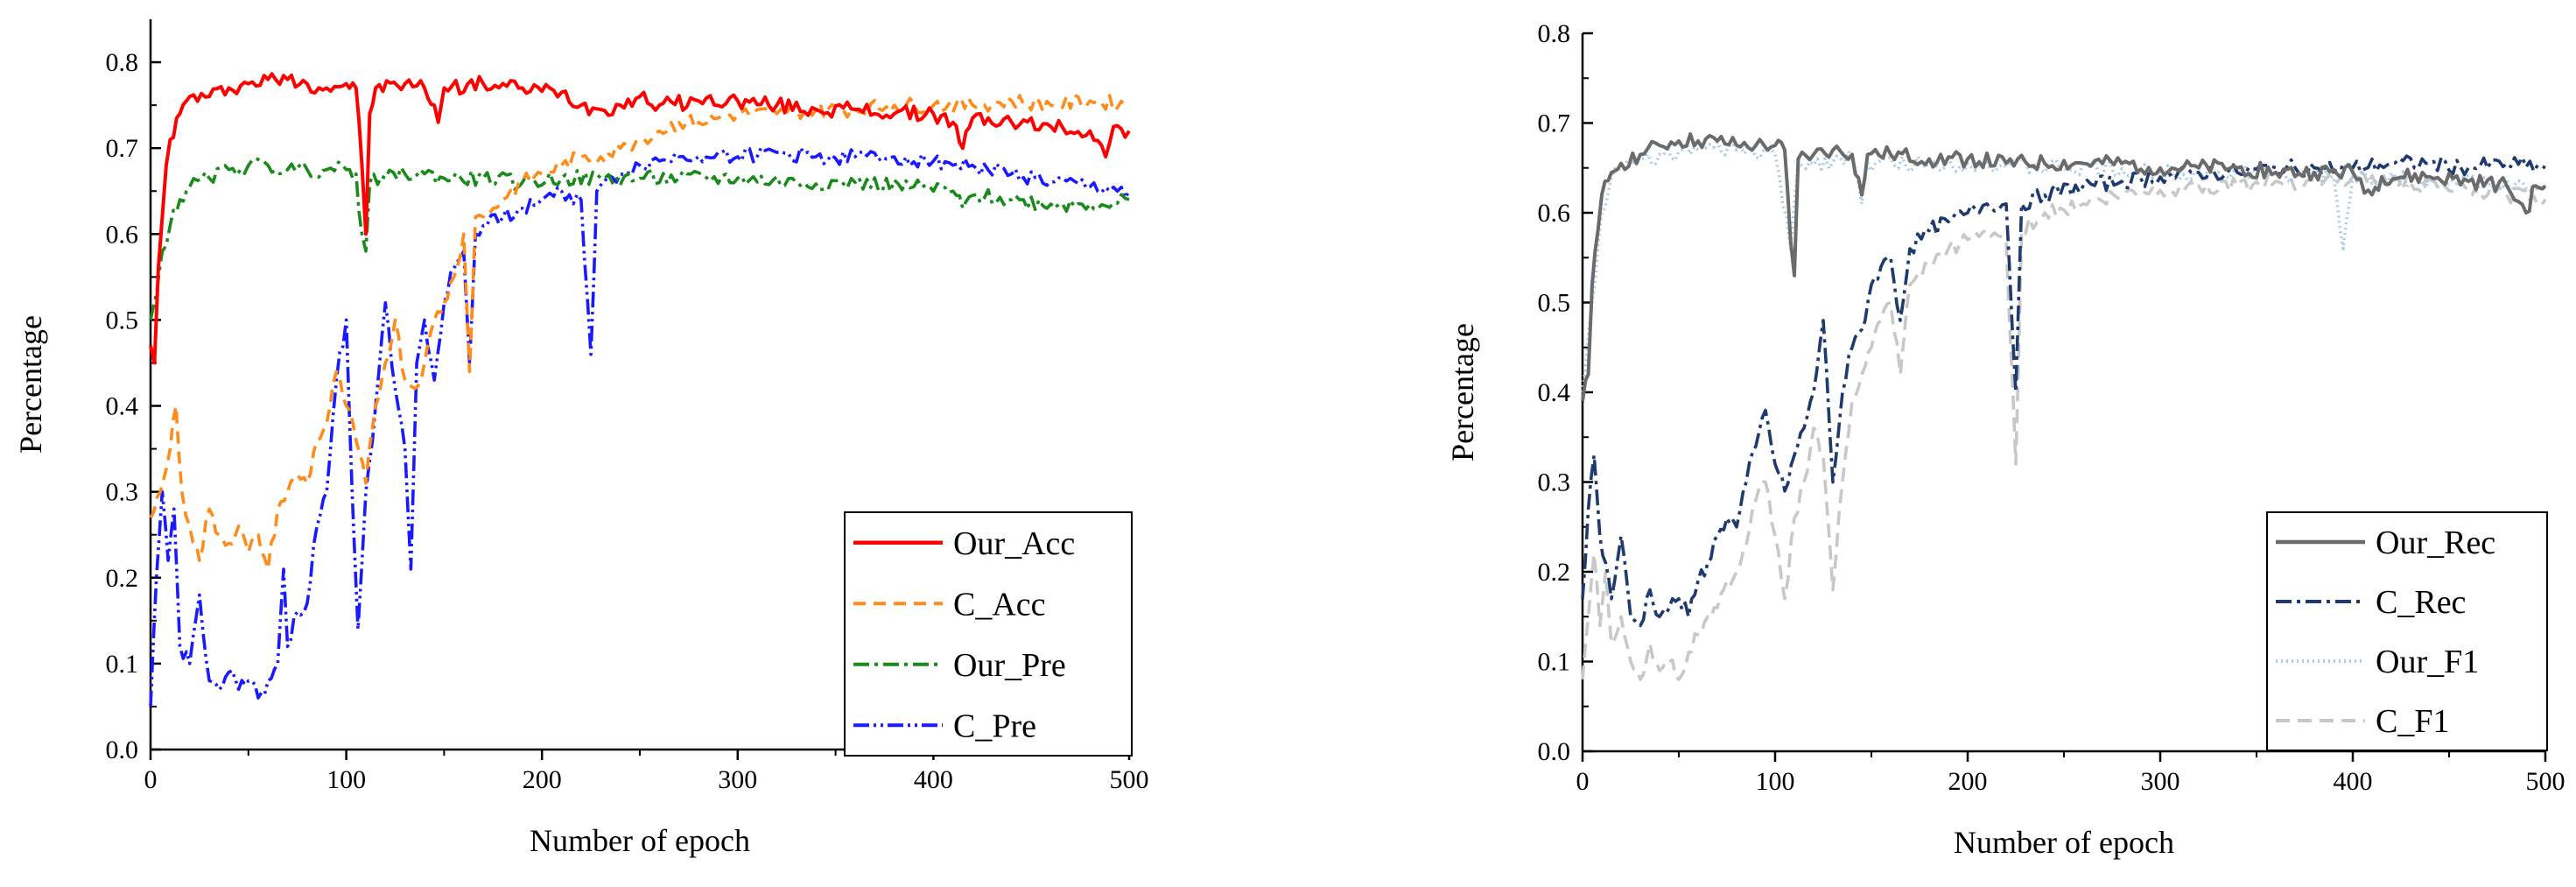 The image size is (2576, 887). I want to click on legend: Our_Rec C_Rec Our_F1 C_F1, so click(2407, 631).